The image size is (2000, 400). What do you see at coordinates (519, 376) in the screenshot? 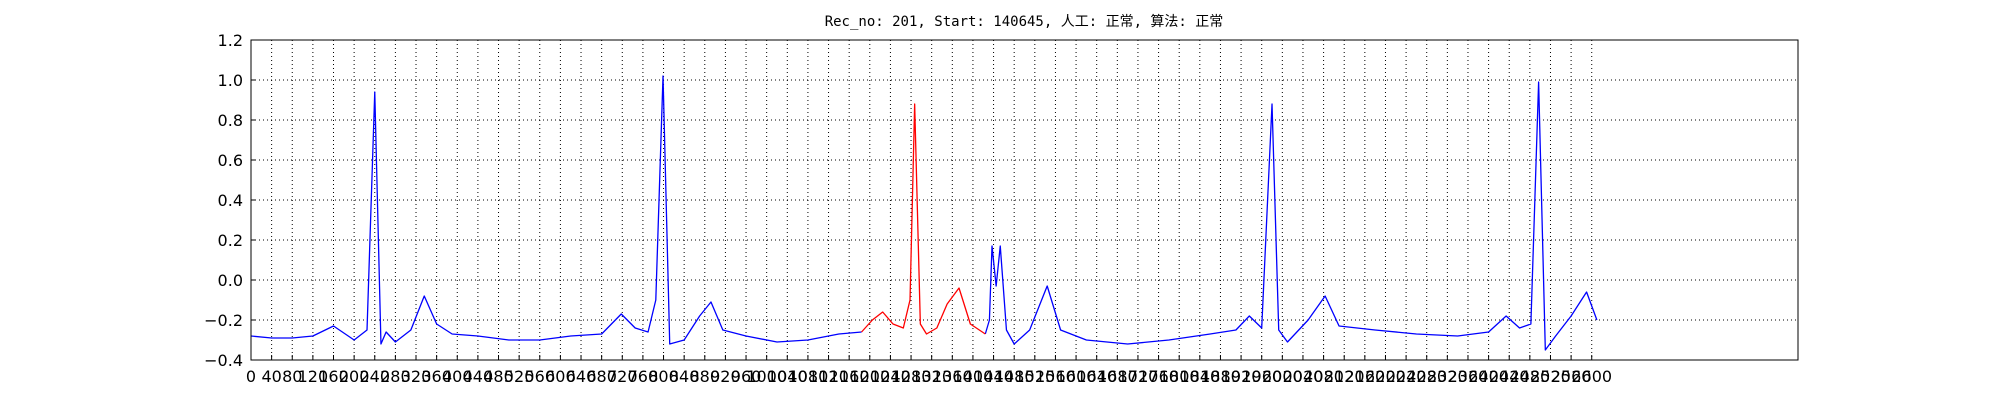
I see `x-tick-label: 520` at bounding box center [519, 376].